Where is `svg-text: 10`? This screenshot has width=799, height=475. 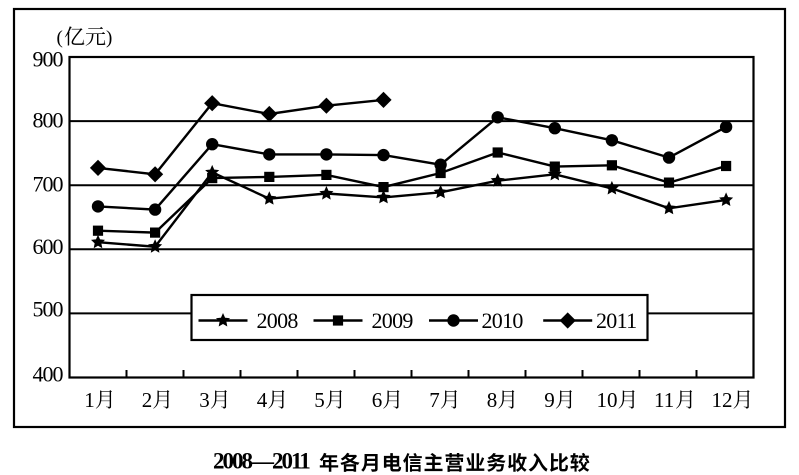
svg-text: 10 is located at coordinates (607, 400).